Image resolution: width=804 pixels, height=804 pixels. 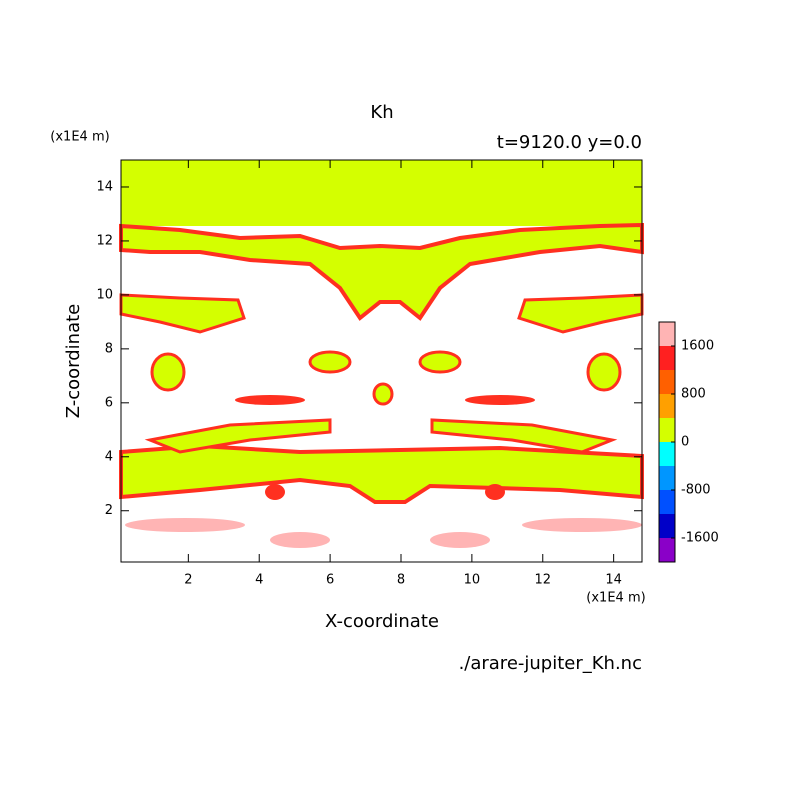 What do you see at coordinates (700, 538) in the screenshot?
I see `colorbar-tick-label: -1600` at bounding box center [700, 538].